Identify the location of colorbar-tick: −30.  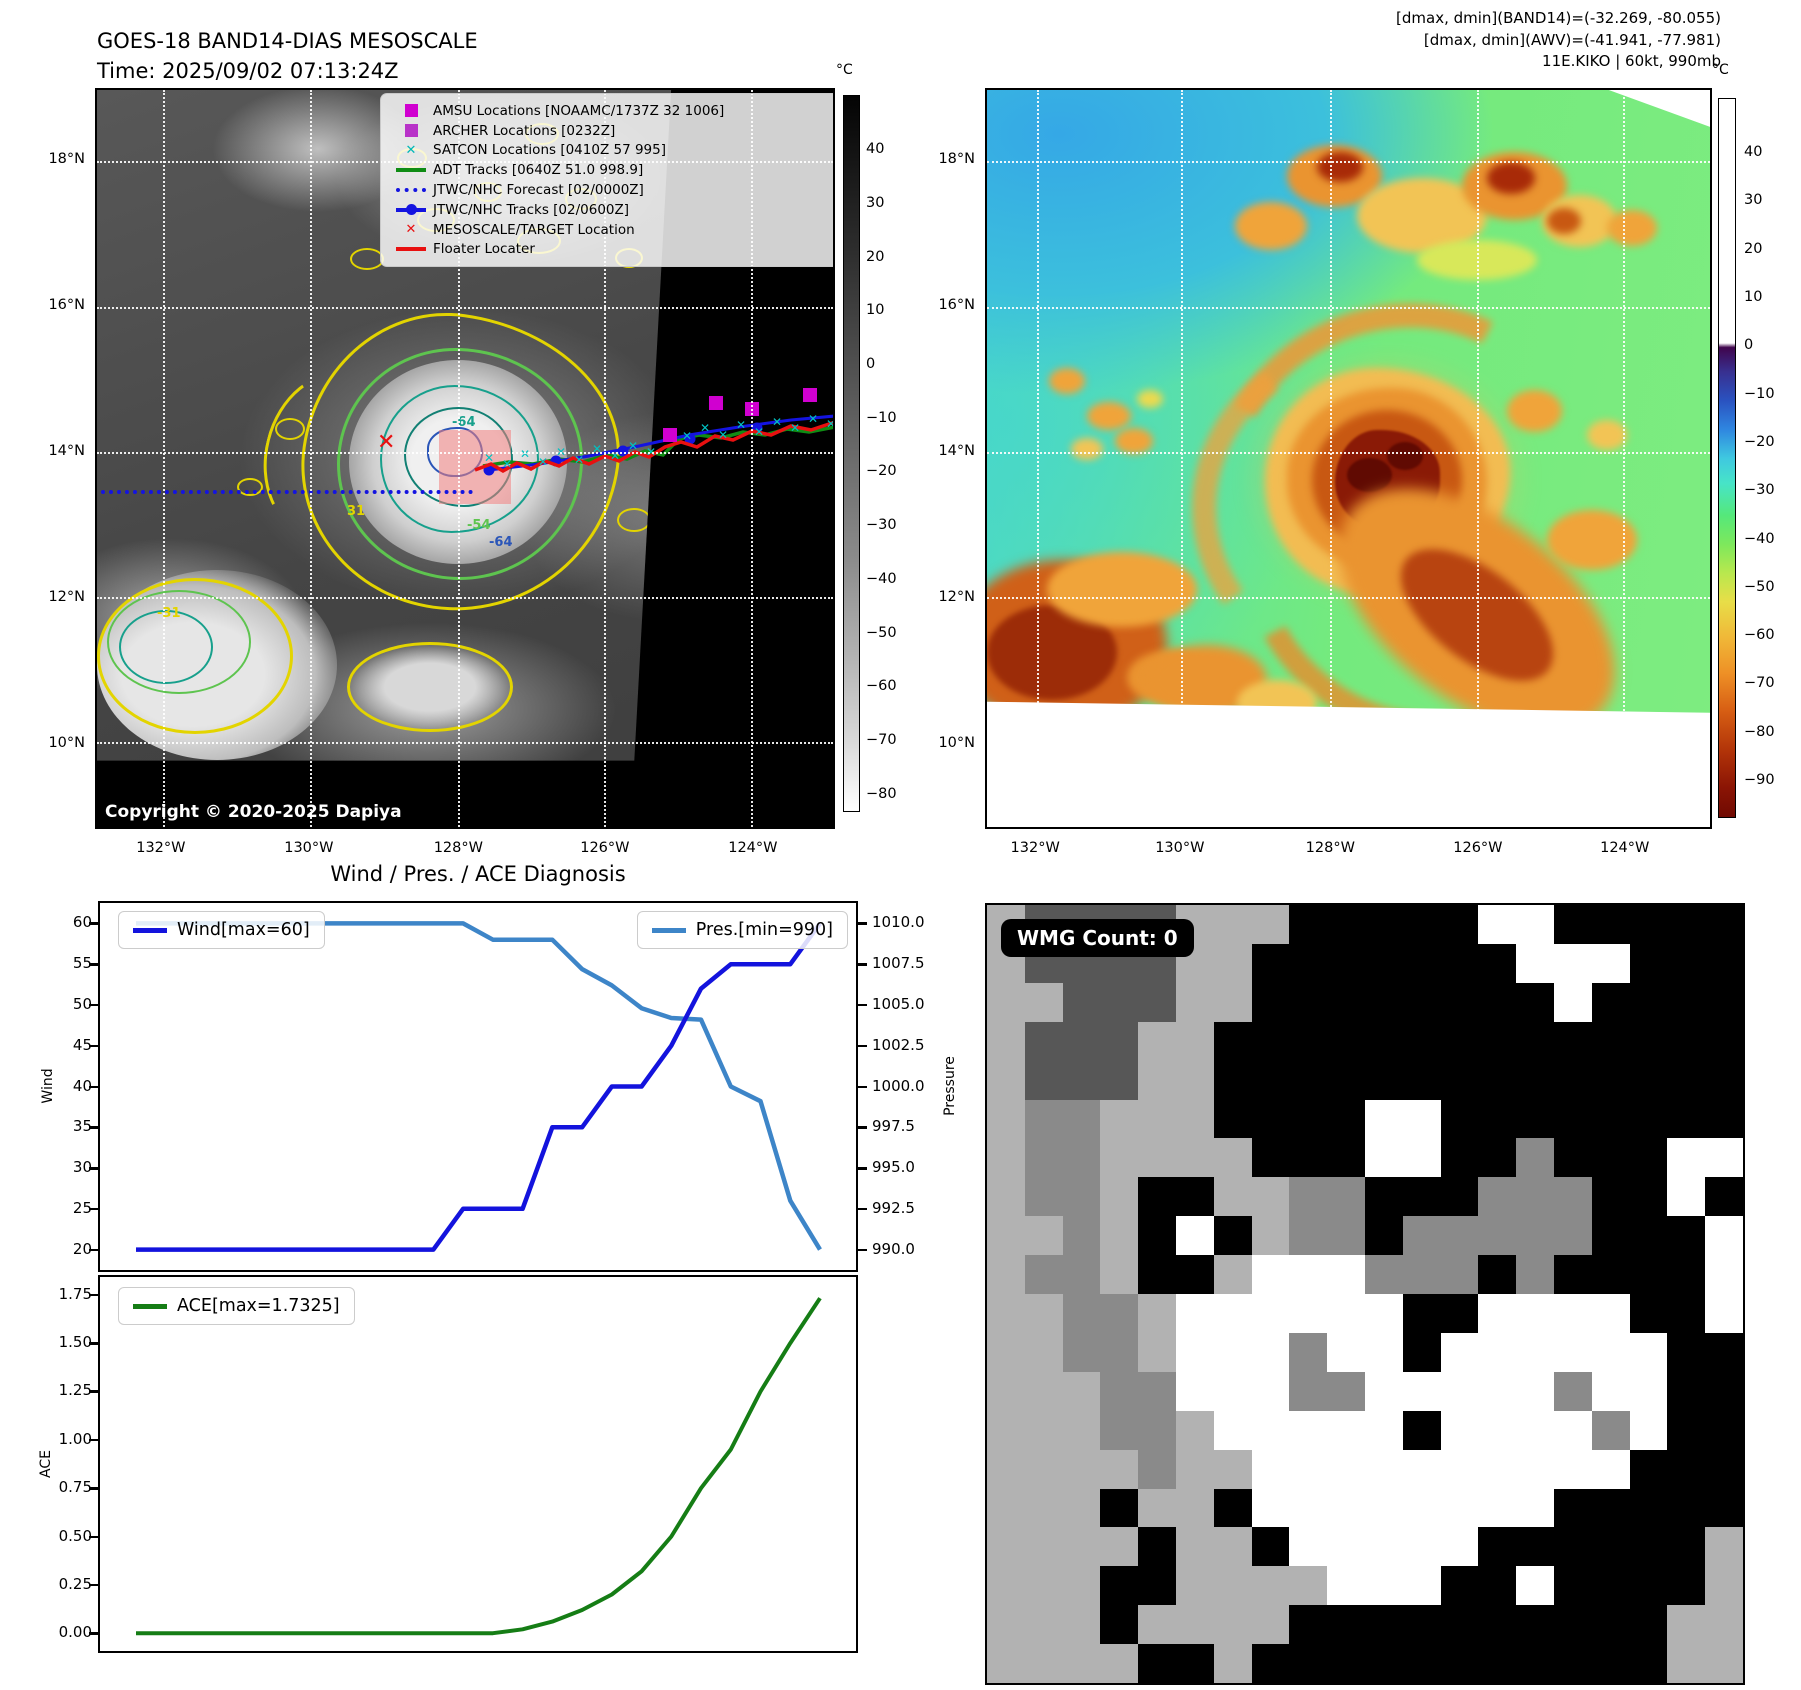
(1759, 490).